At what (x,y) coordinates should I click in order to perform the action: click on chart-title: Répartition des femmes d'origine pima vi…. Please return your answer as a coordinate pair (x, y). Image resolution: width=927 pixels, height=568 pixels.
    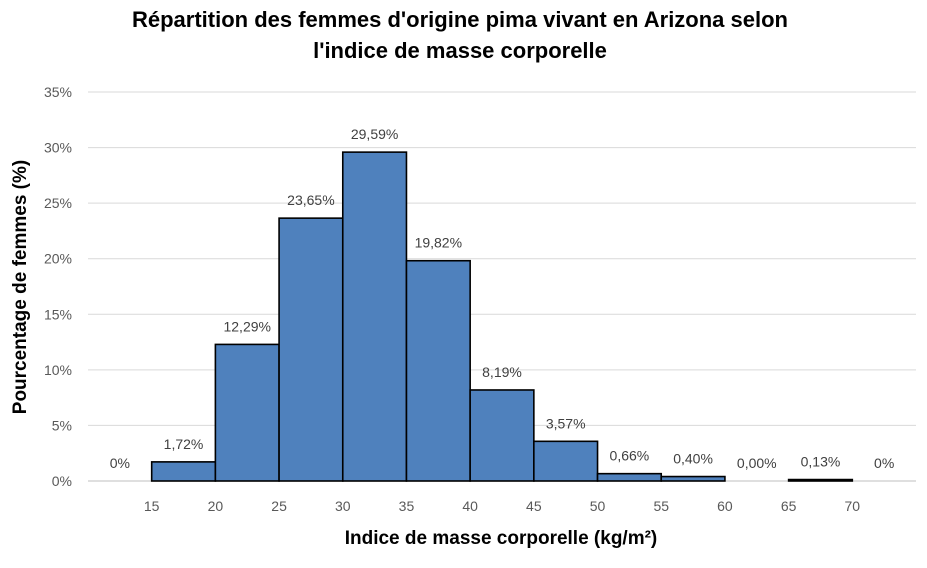
    Looking at the image, I should click on (460, 35).